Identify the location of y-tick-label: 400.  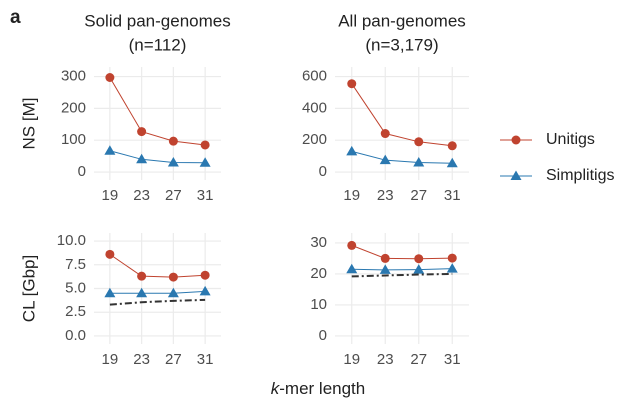
(314, 107).